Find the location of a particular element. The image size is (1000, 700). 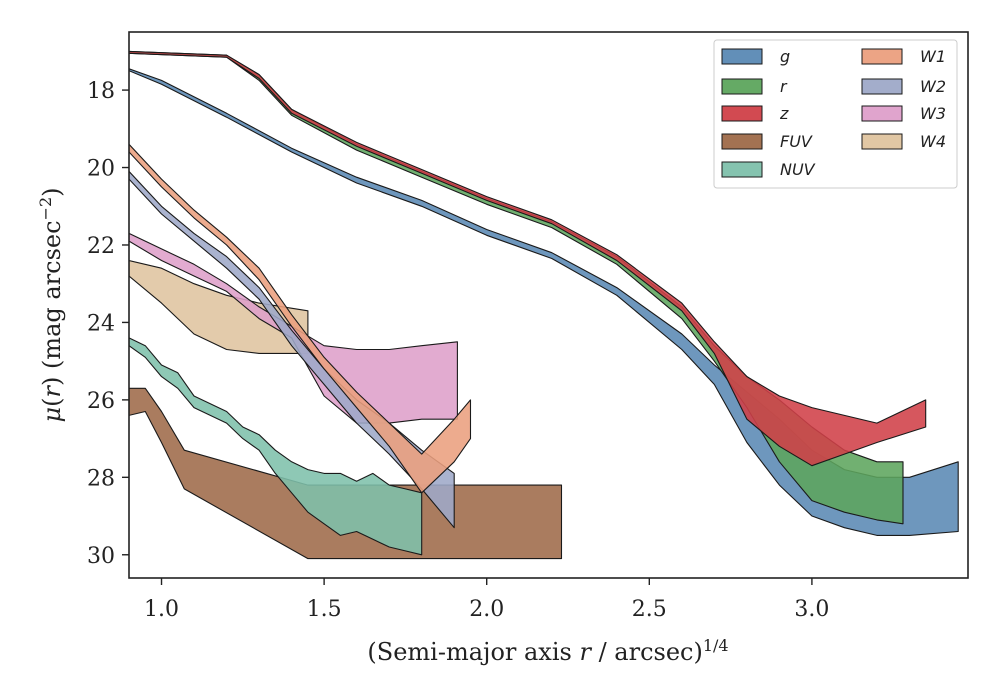

legend-swatch-w4 is located at coordinates (882, 141).